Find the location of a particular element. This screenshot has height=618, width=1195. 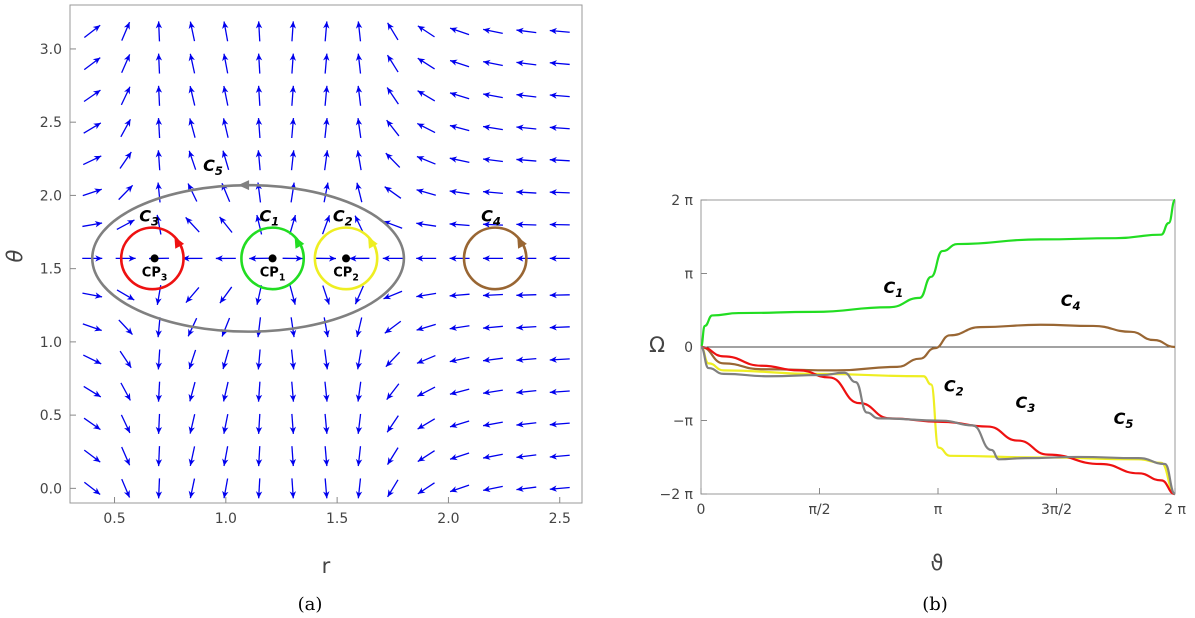

contours-a: C1 C2 C3 C4 C5 is located at coordinates (309, 244).